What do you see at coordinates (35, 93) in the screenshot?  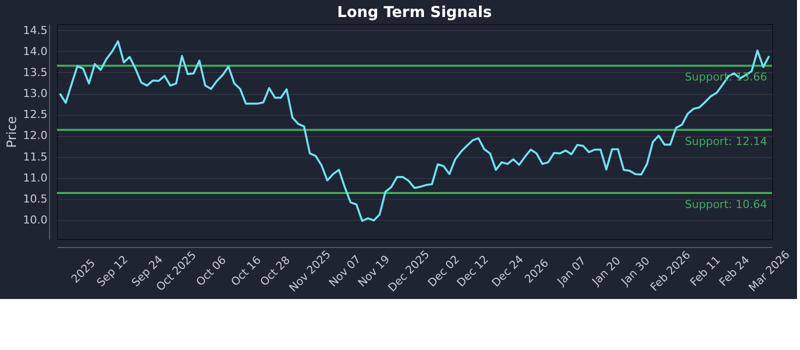 I see `y-tick-label: 13.0` at bounding box center [35, 93].